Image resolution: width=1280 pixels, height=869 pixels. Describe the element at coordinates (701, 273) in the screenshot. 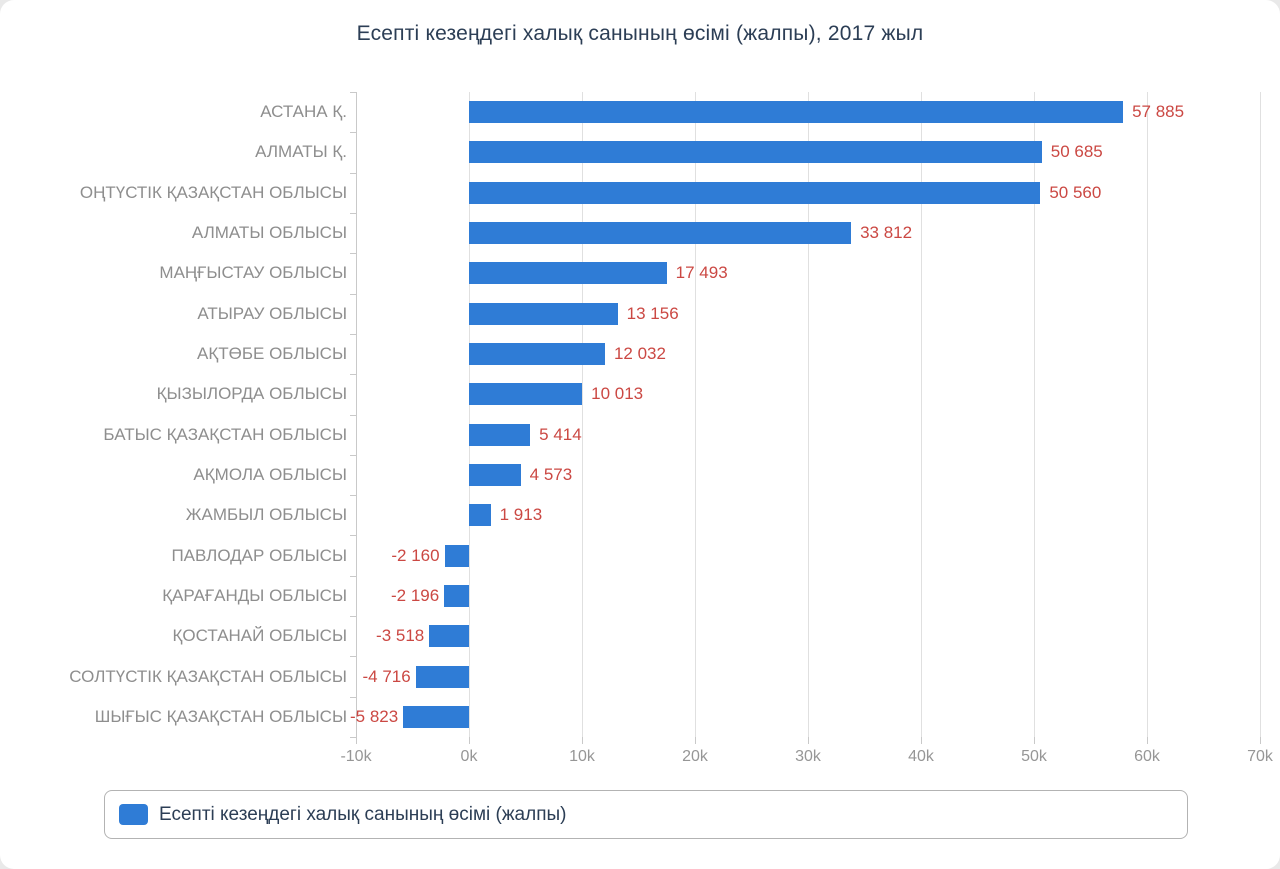

I see `bar-value-label: 17 493` at that location.